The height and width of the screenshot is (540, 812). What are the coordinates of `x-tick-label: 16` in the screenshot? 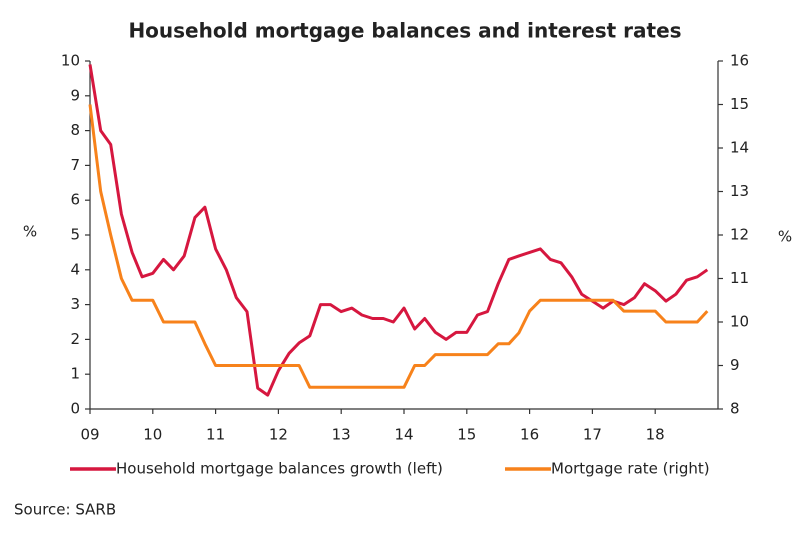 It's located at (529, 435).